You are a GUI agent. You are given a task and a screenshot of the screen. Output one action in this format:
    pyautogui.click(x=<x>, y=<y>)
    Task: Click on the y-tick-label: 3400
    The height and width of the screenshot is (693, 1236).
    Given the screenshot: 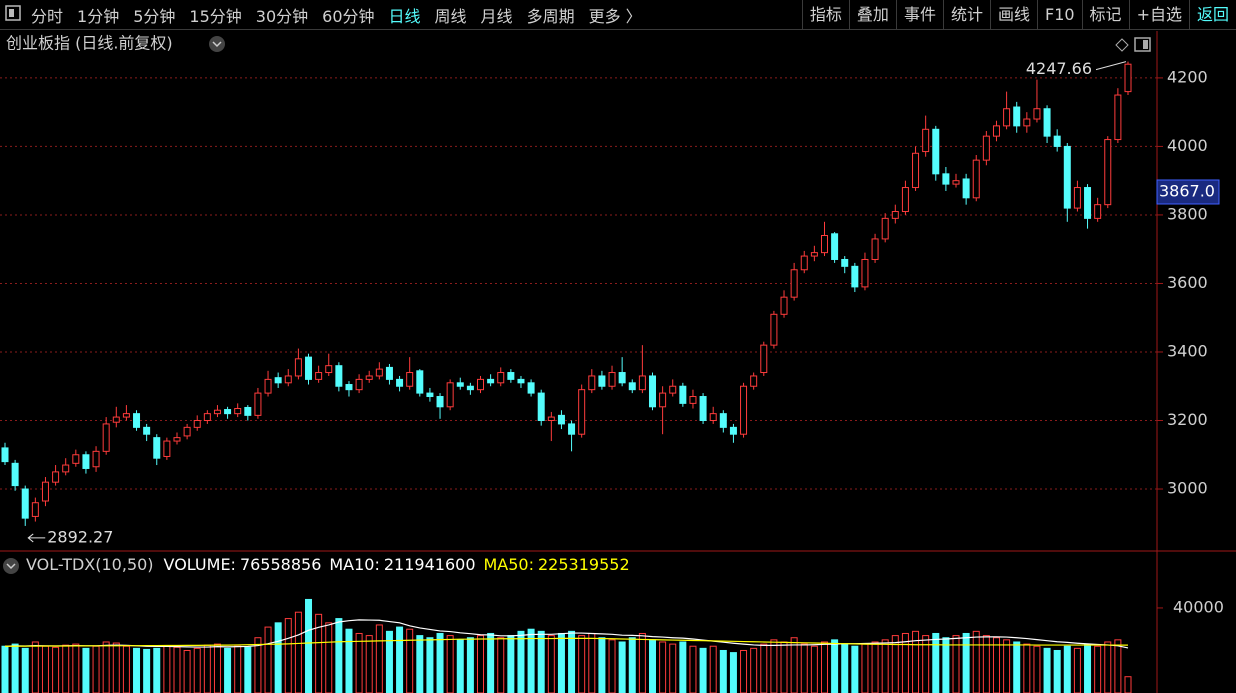 What is the action you would take?
    pyautogui.click(x=1187, y=350)
    